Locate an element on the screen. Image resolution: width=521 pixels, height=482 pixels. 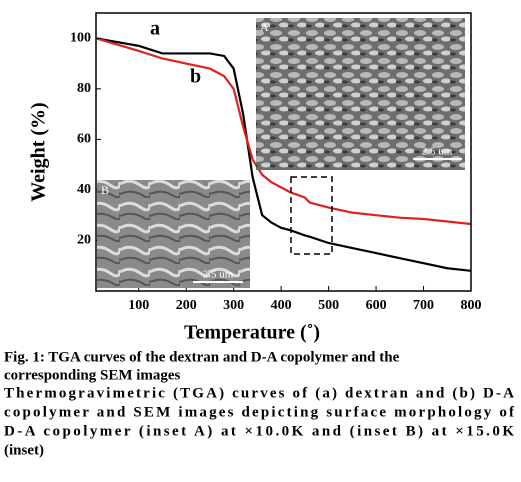
x-tick-label: 100 is located at coordinates (138, 305).